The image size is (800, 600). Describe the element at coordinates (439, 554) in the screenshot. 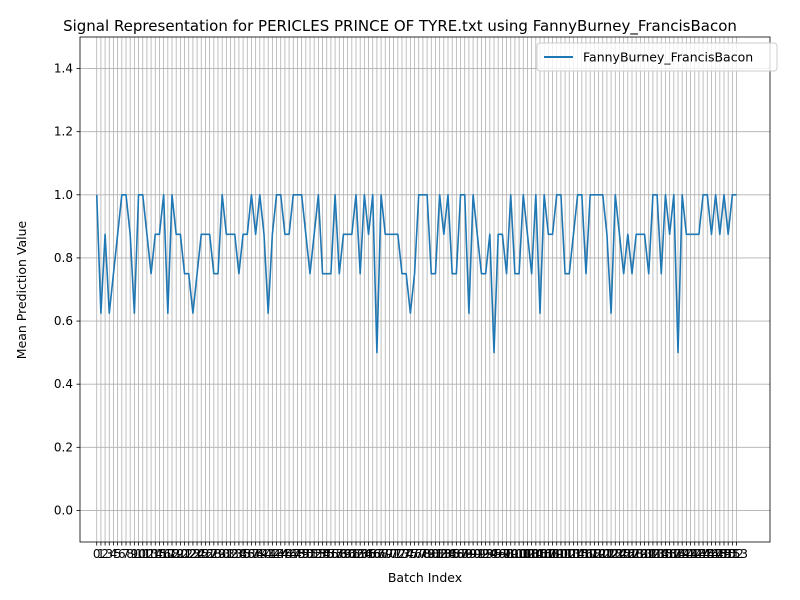

I see `x-tick-label: 82` at that location.